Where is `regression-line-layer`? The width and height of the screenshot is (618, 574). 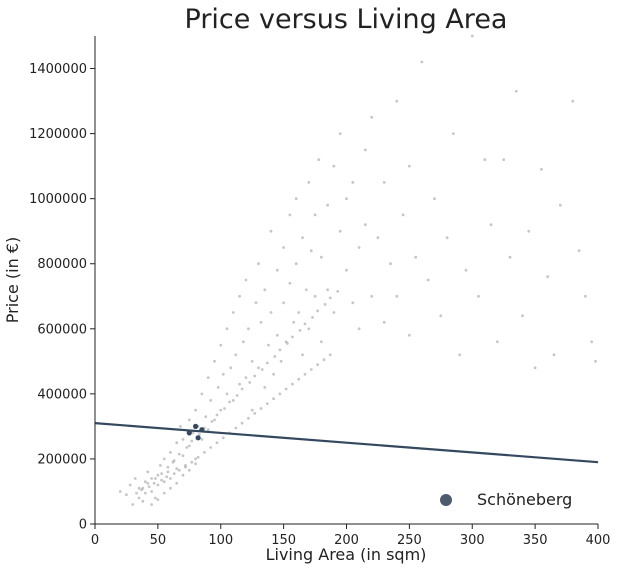 regression-line-layer is located at coordinates (346, 443).